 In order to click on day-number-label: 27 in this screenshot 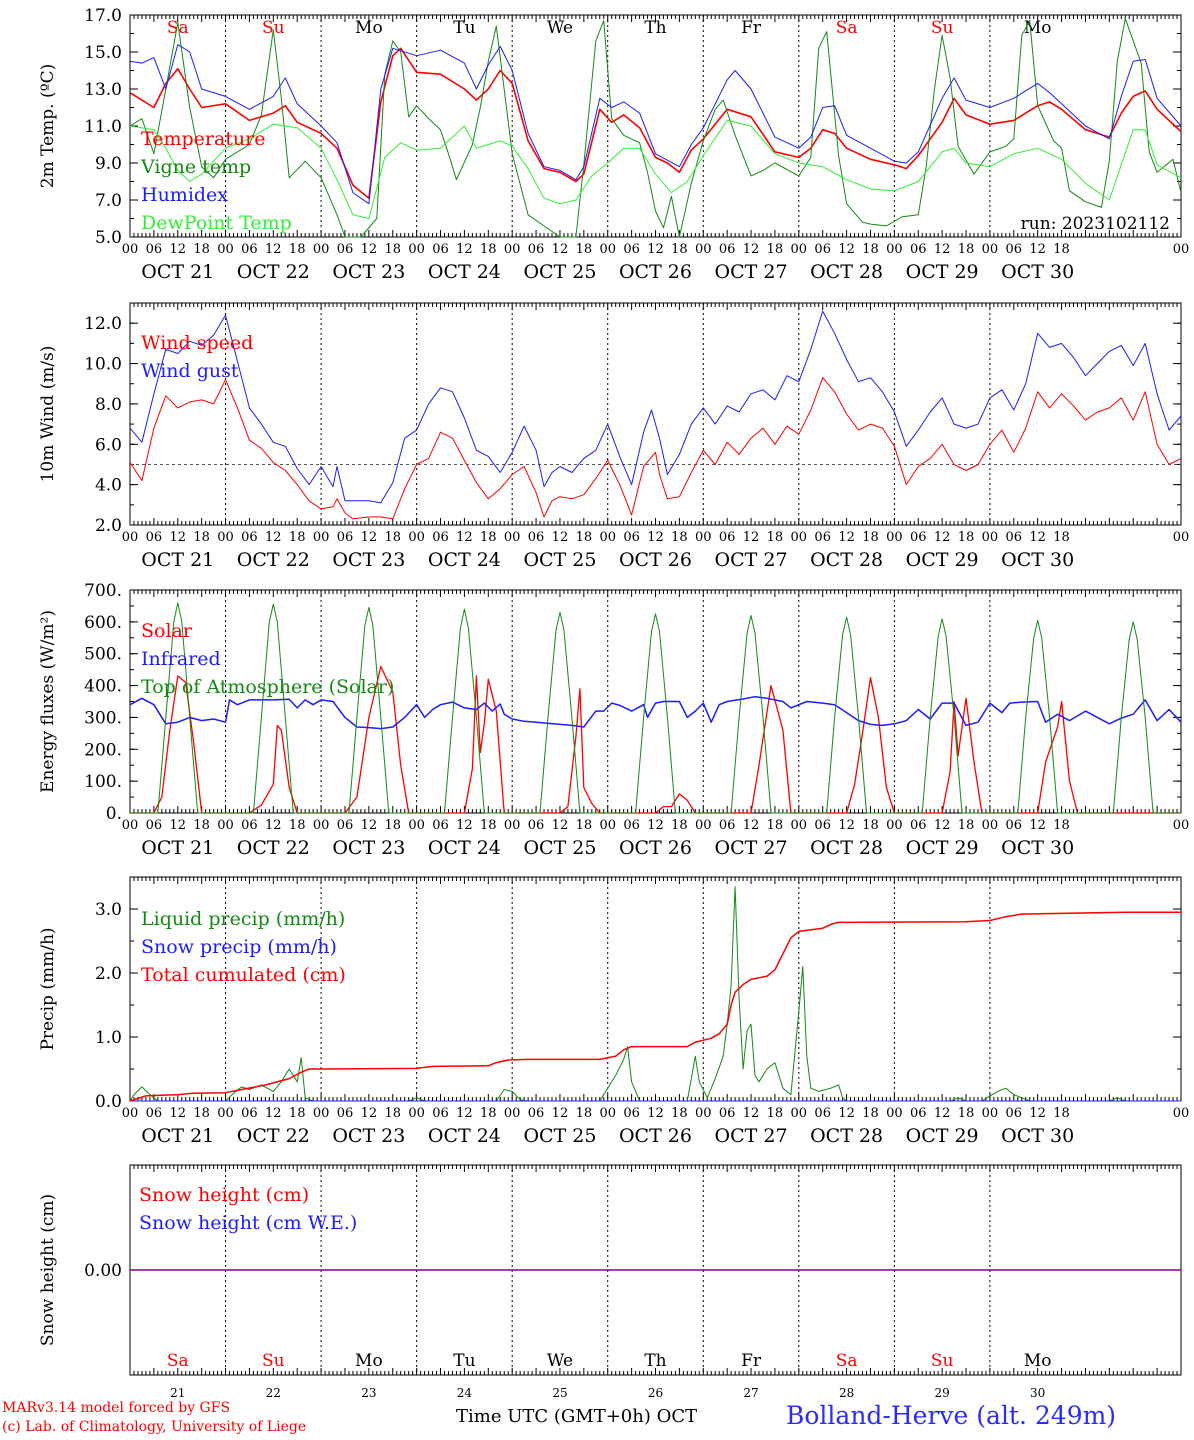, I will do `click(750, 1393)`.